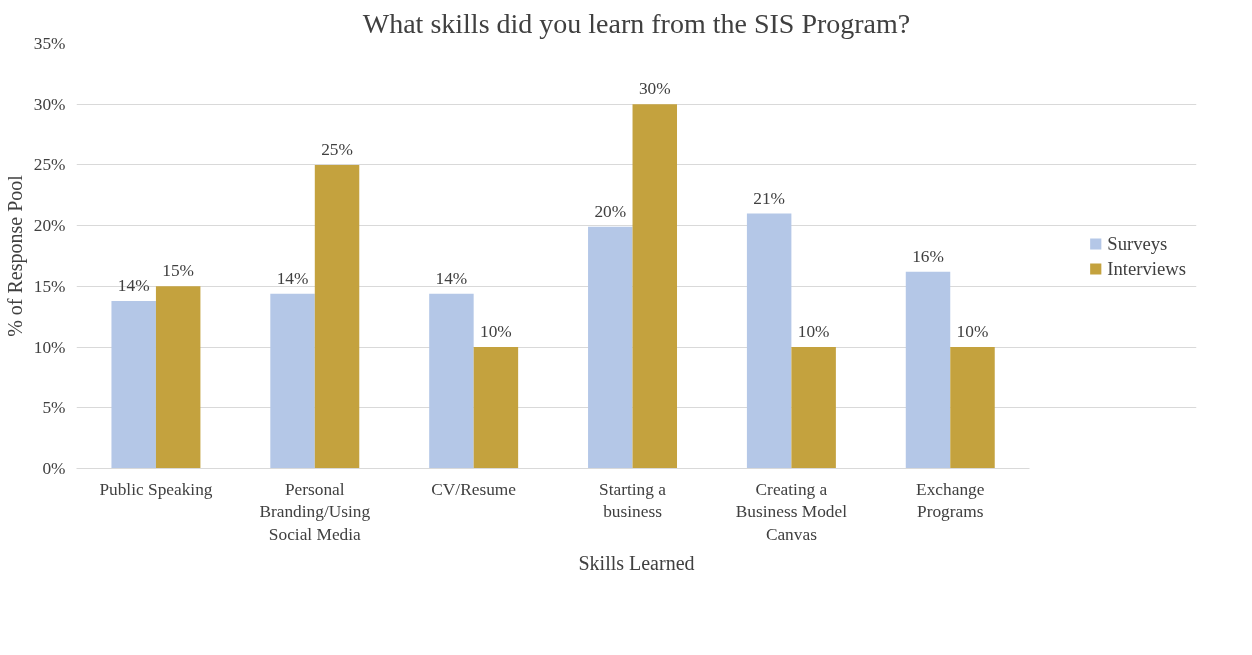 The image size is (1252, 655). What do you see at coordinates (49, 347) in the screenshot?
I see `y-tick-label: 10%` at bounding box center [49, 347].